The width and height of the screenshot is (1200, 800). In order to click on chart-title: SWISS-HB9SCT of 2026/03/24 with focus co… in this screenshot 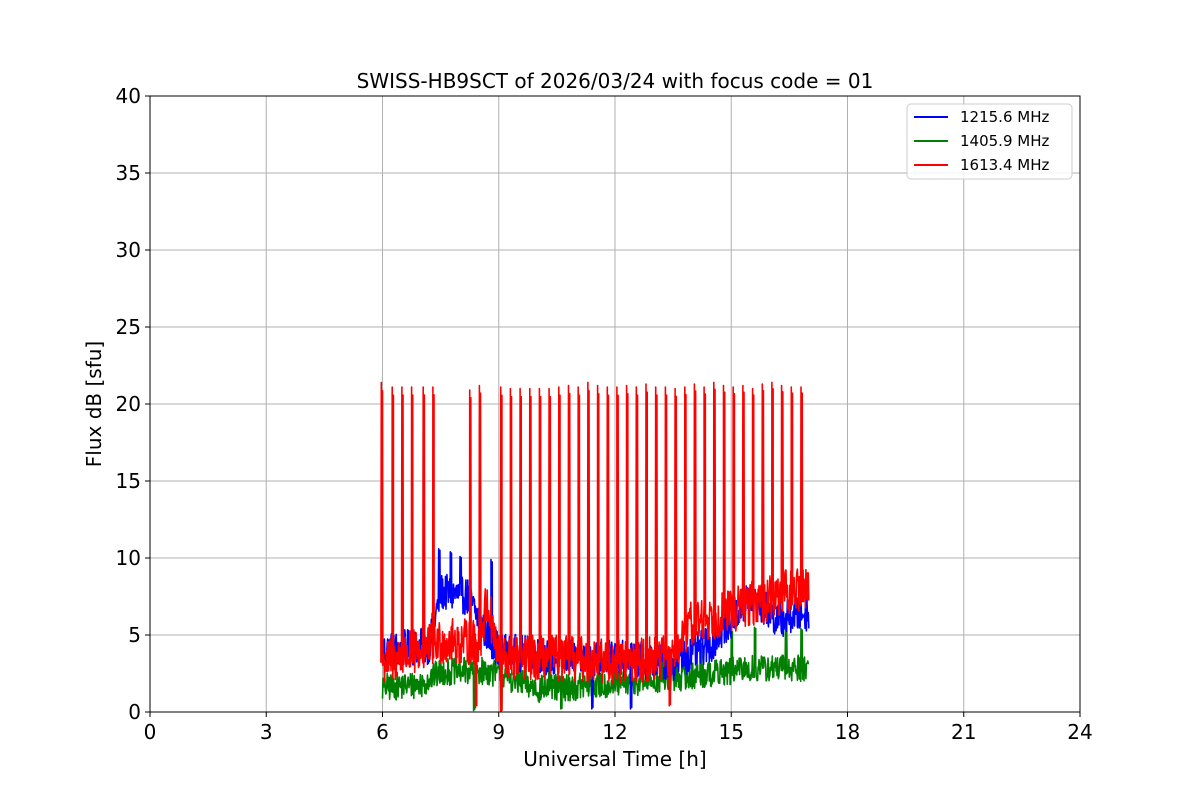, I will do `click(615, 81)`.